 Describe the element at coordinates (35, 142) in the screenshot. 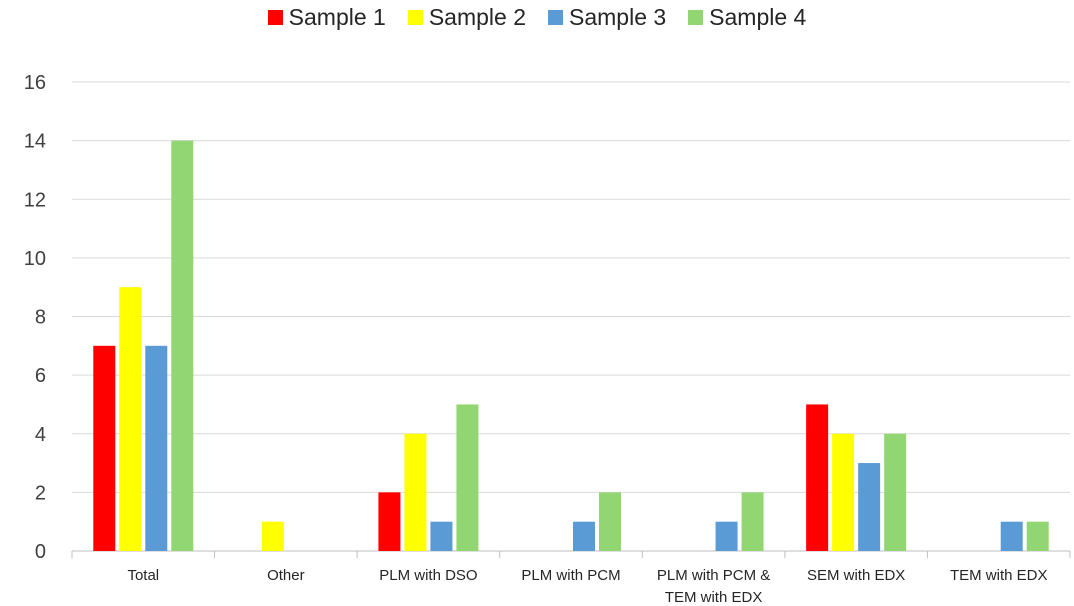

I see `y-tick-label: 14` at that location.